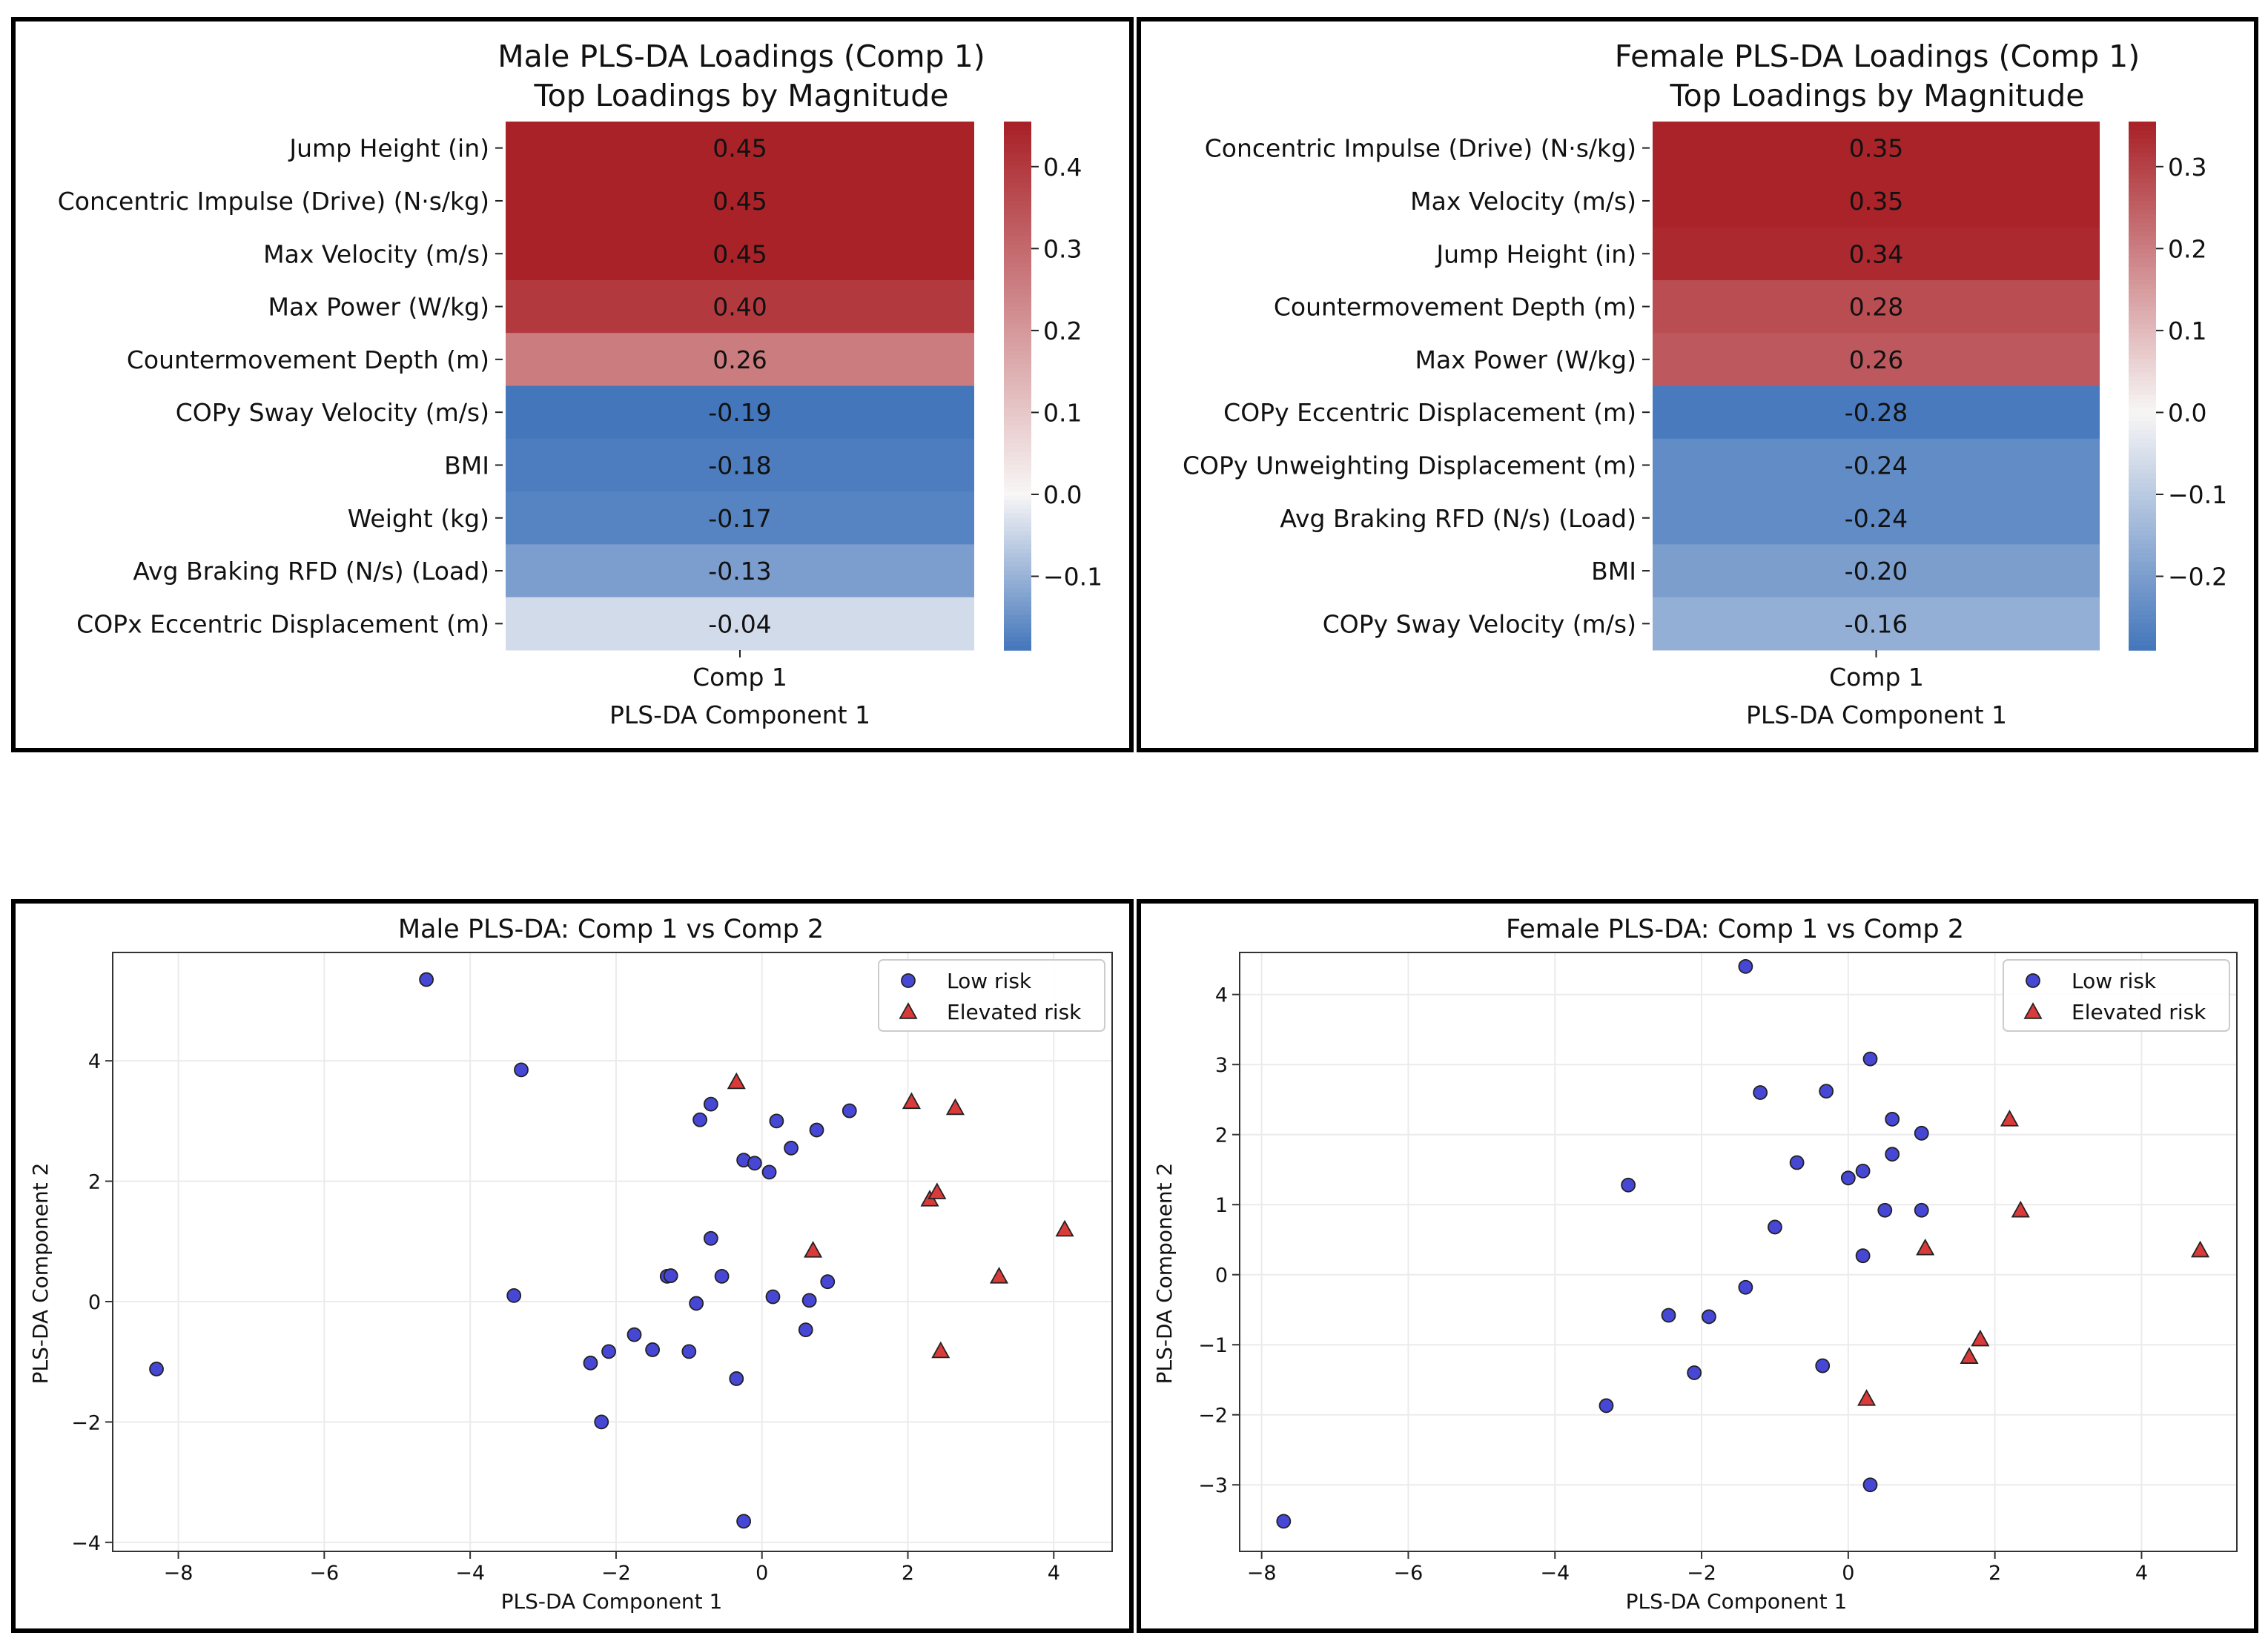 The height and width of the screenshot is (1647, 2268). I want to click on heatmap-value-label: 0.26, so click(1876, 359).